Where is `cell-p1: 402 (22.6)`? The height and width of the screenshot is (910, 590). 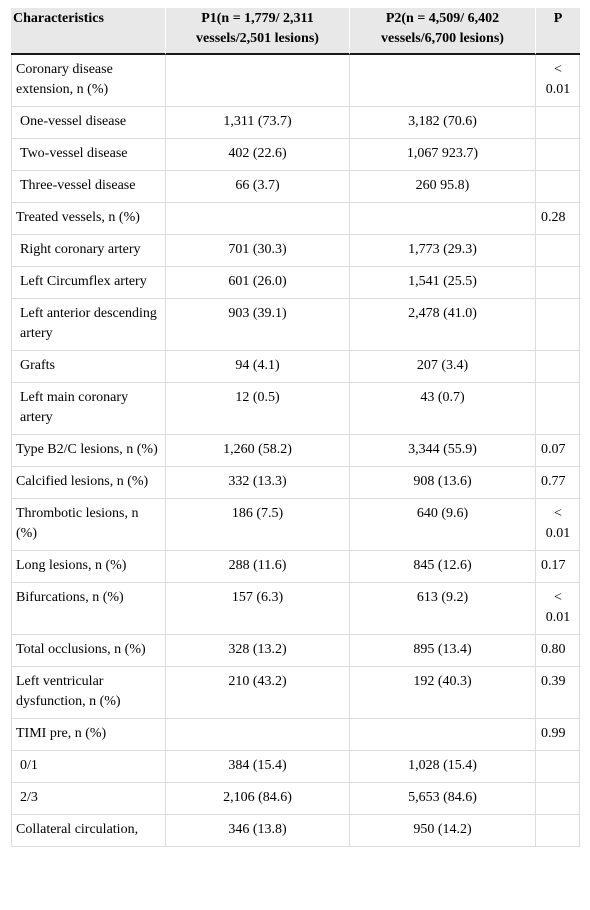 cell-p1: 402 (22.6) is located at coordinates (257, 155).